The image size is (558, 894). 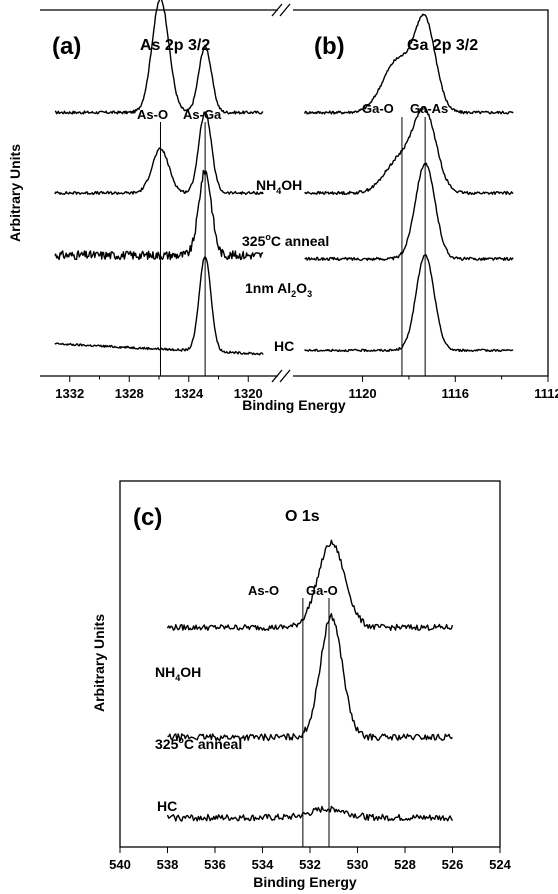 I want to click on c-trace-label-nh4oh: NH4OH, so click(x=178, y=673).